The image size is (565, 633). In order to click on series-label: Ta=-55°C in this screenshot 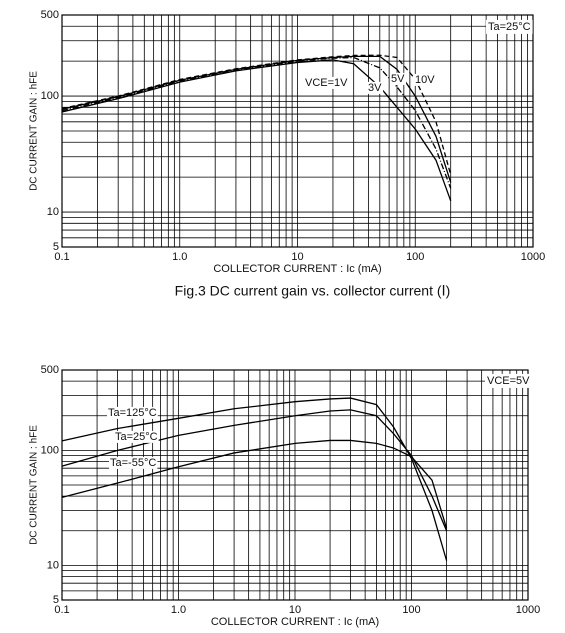, I will do `click(133, 463)`.